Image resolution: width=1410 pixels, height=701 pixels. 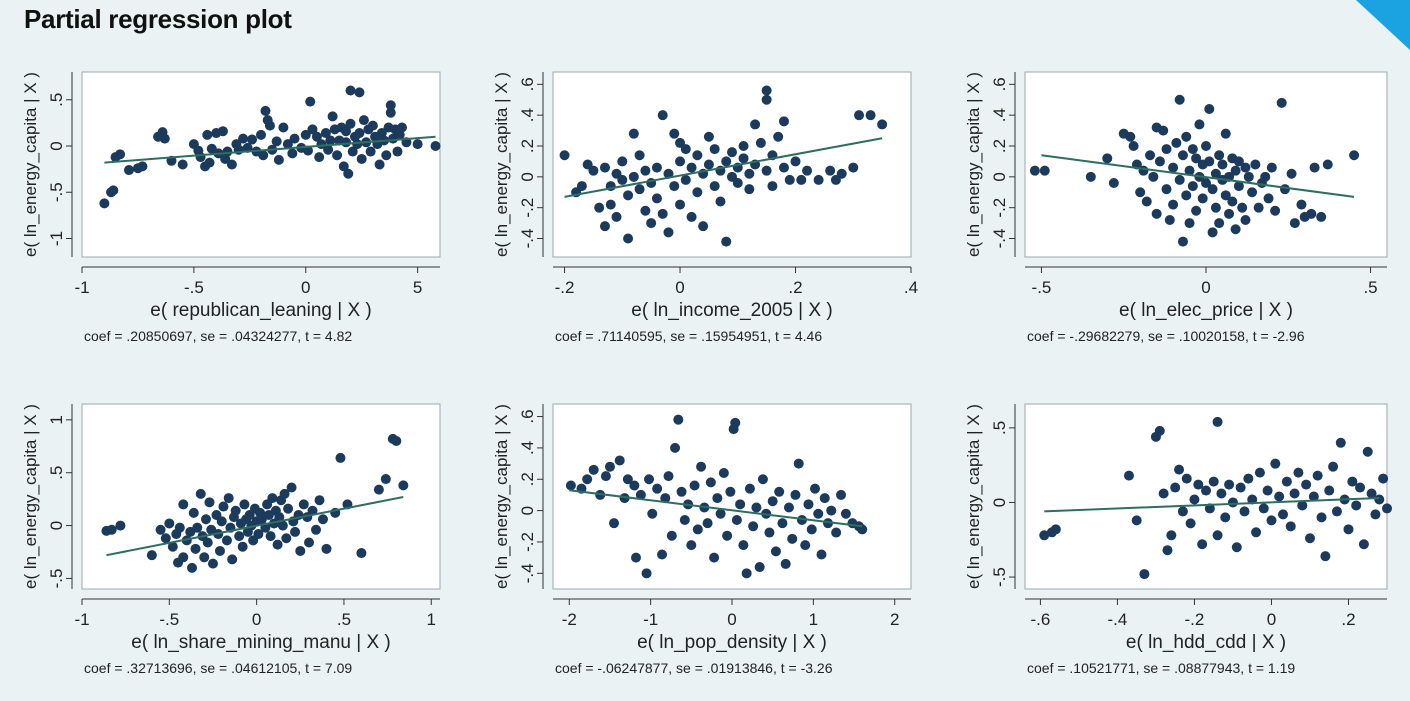 What do you see at coordinates (1206, 496) in the screenshot?
I see `plot-area` at bounding box center [1206, 496].